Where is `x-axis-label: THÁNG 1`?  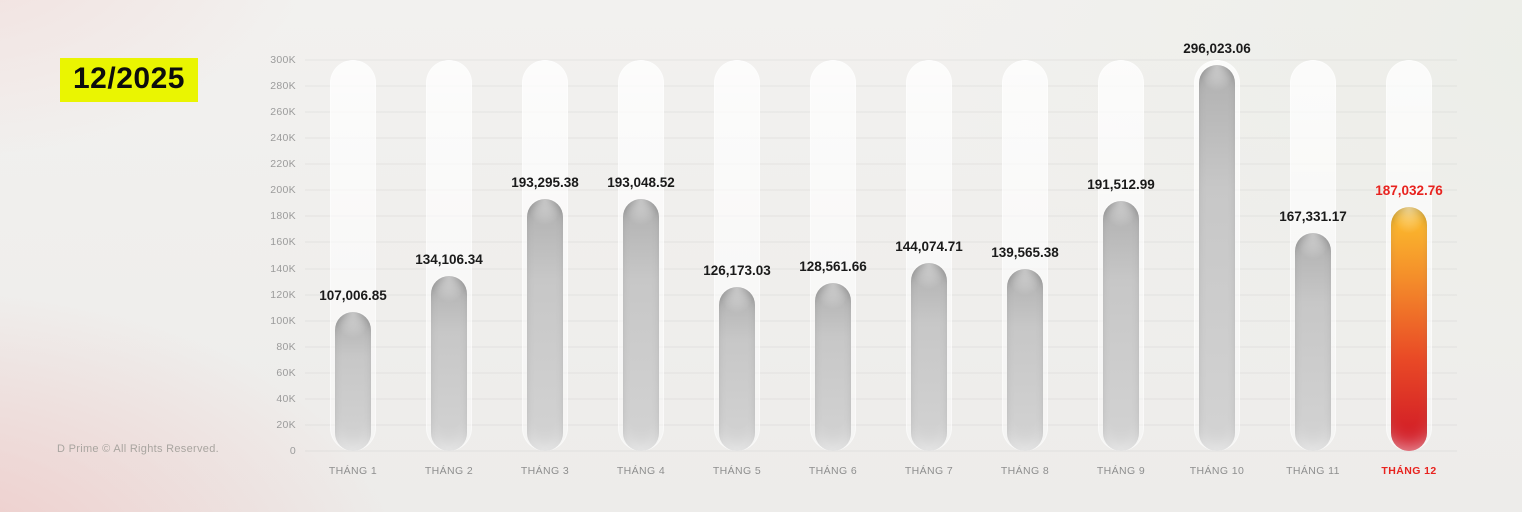
x-axis-label: THÁNG 1 is located at coordinates (353, 471).